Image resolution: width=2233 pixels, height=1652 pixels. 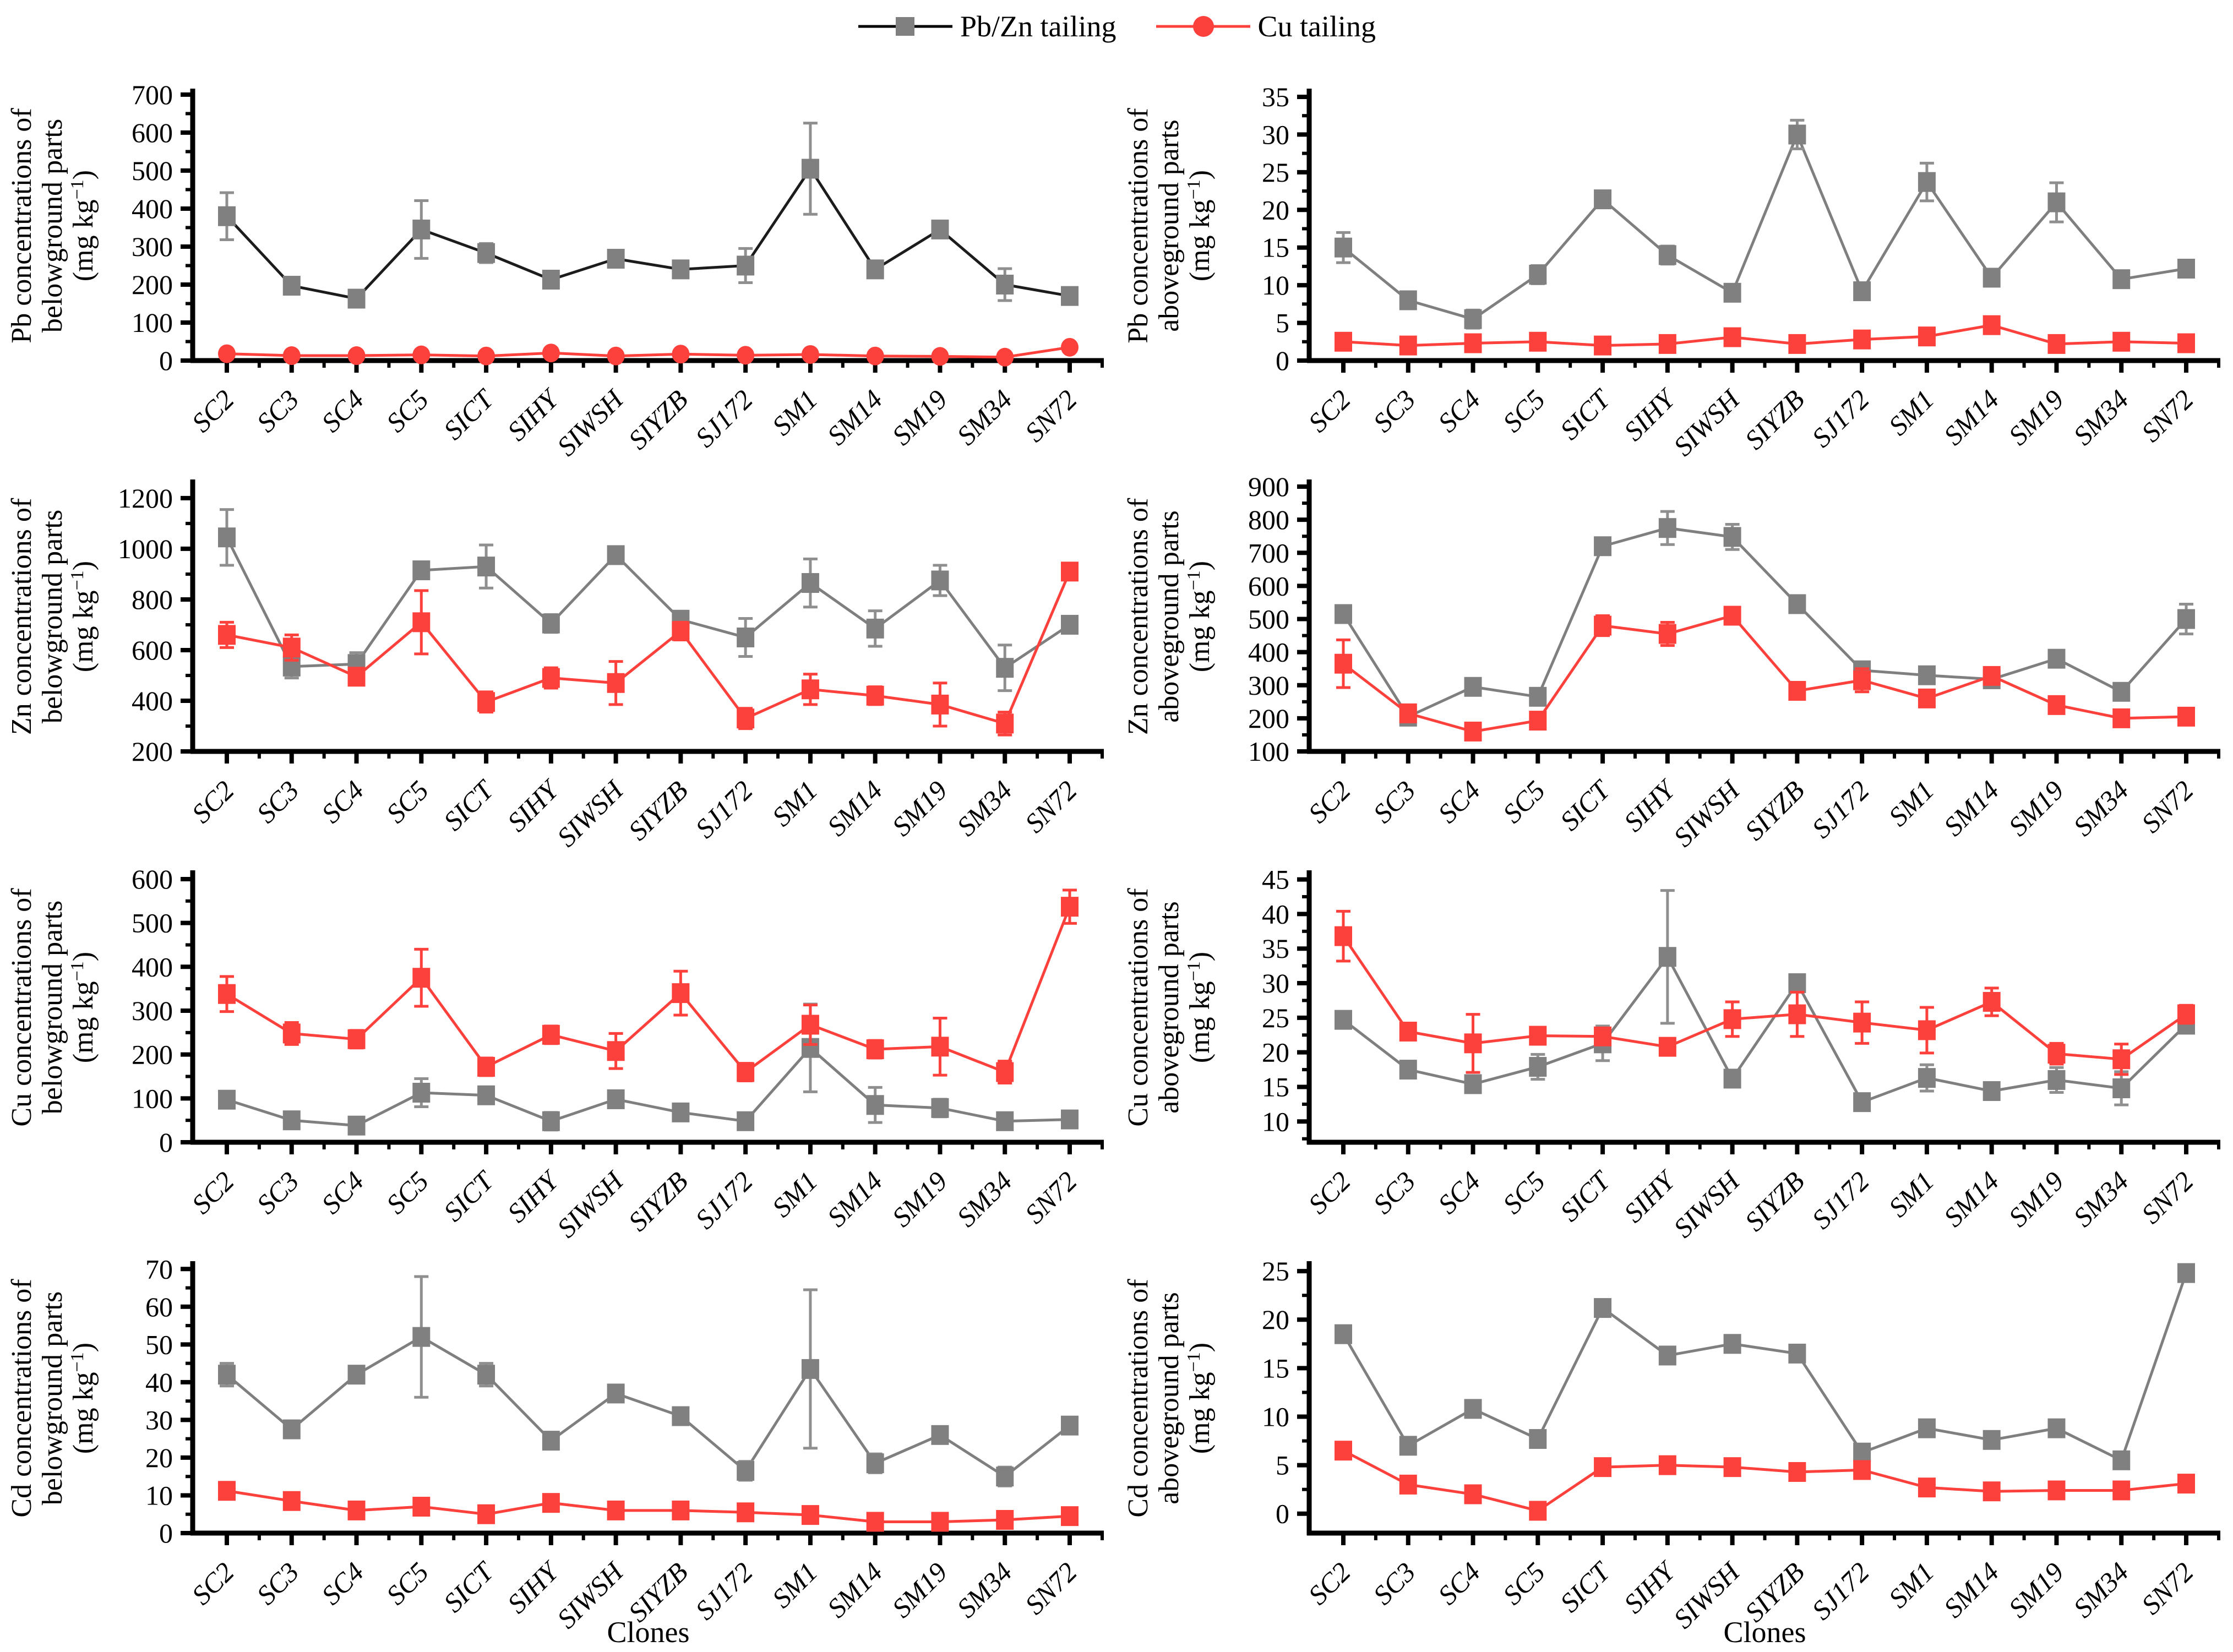 I want to click on svg-text: 40, so click(x=159, y=1382).